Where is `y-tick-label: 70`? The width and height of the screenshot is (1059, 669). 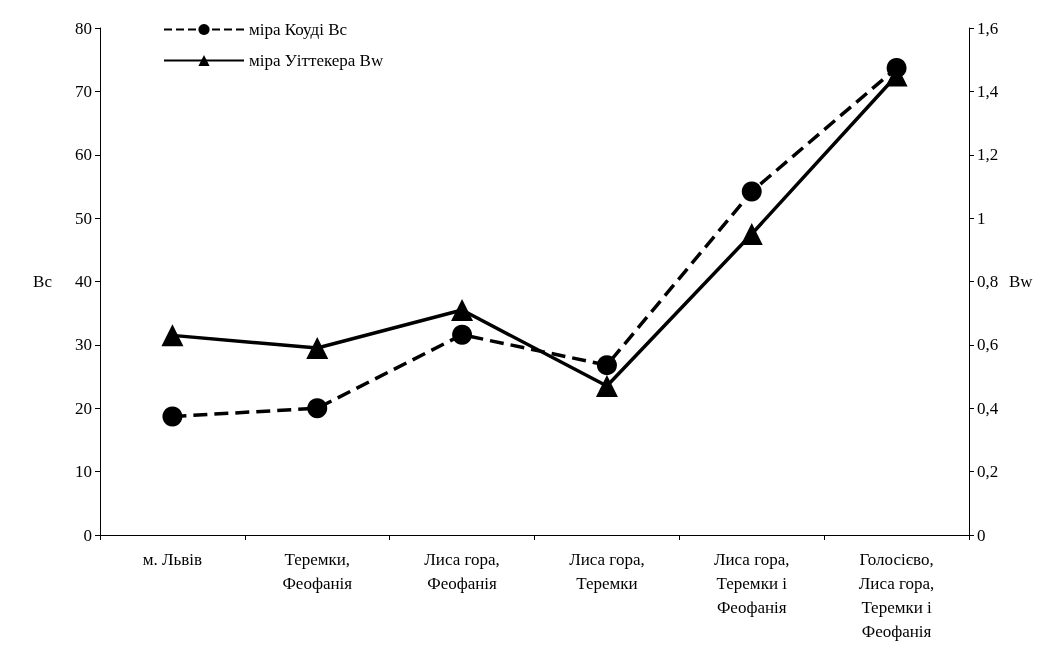 y-tick-label: 70 is located at coordinates (83, 91).